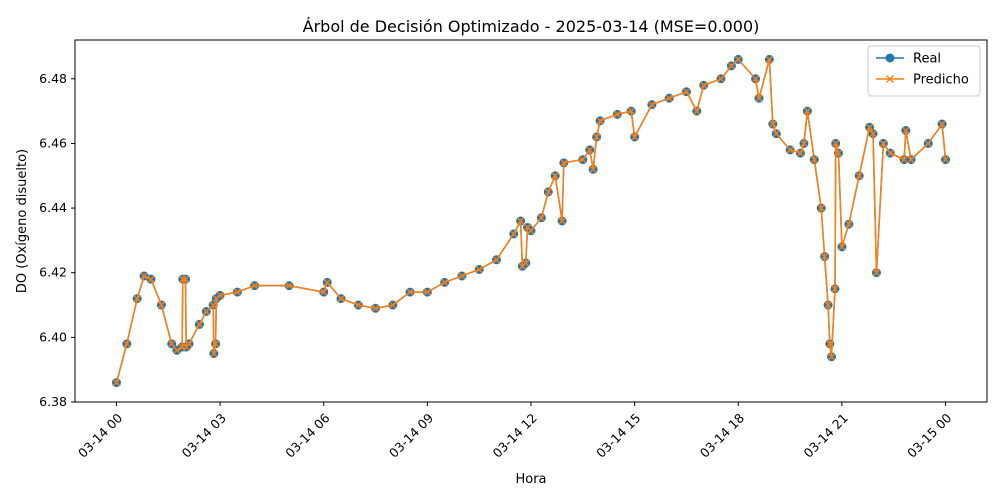 This screenshot has width=1000, height=500. What do you see at coordinates (204, 435) in the screenshot?
I see `x-tick-label-1: 03-14 03` at bounding box center [204, 435].